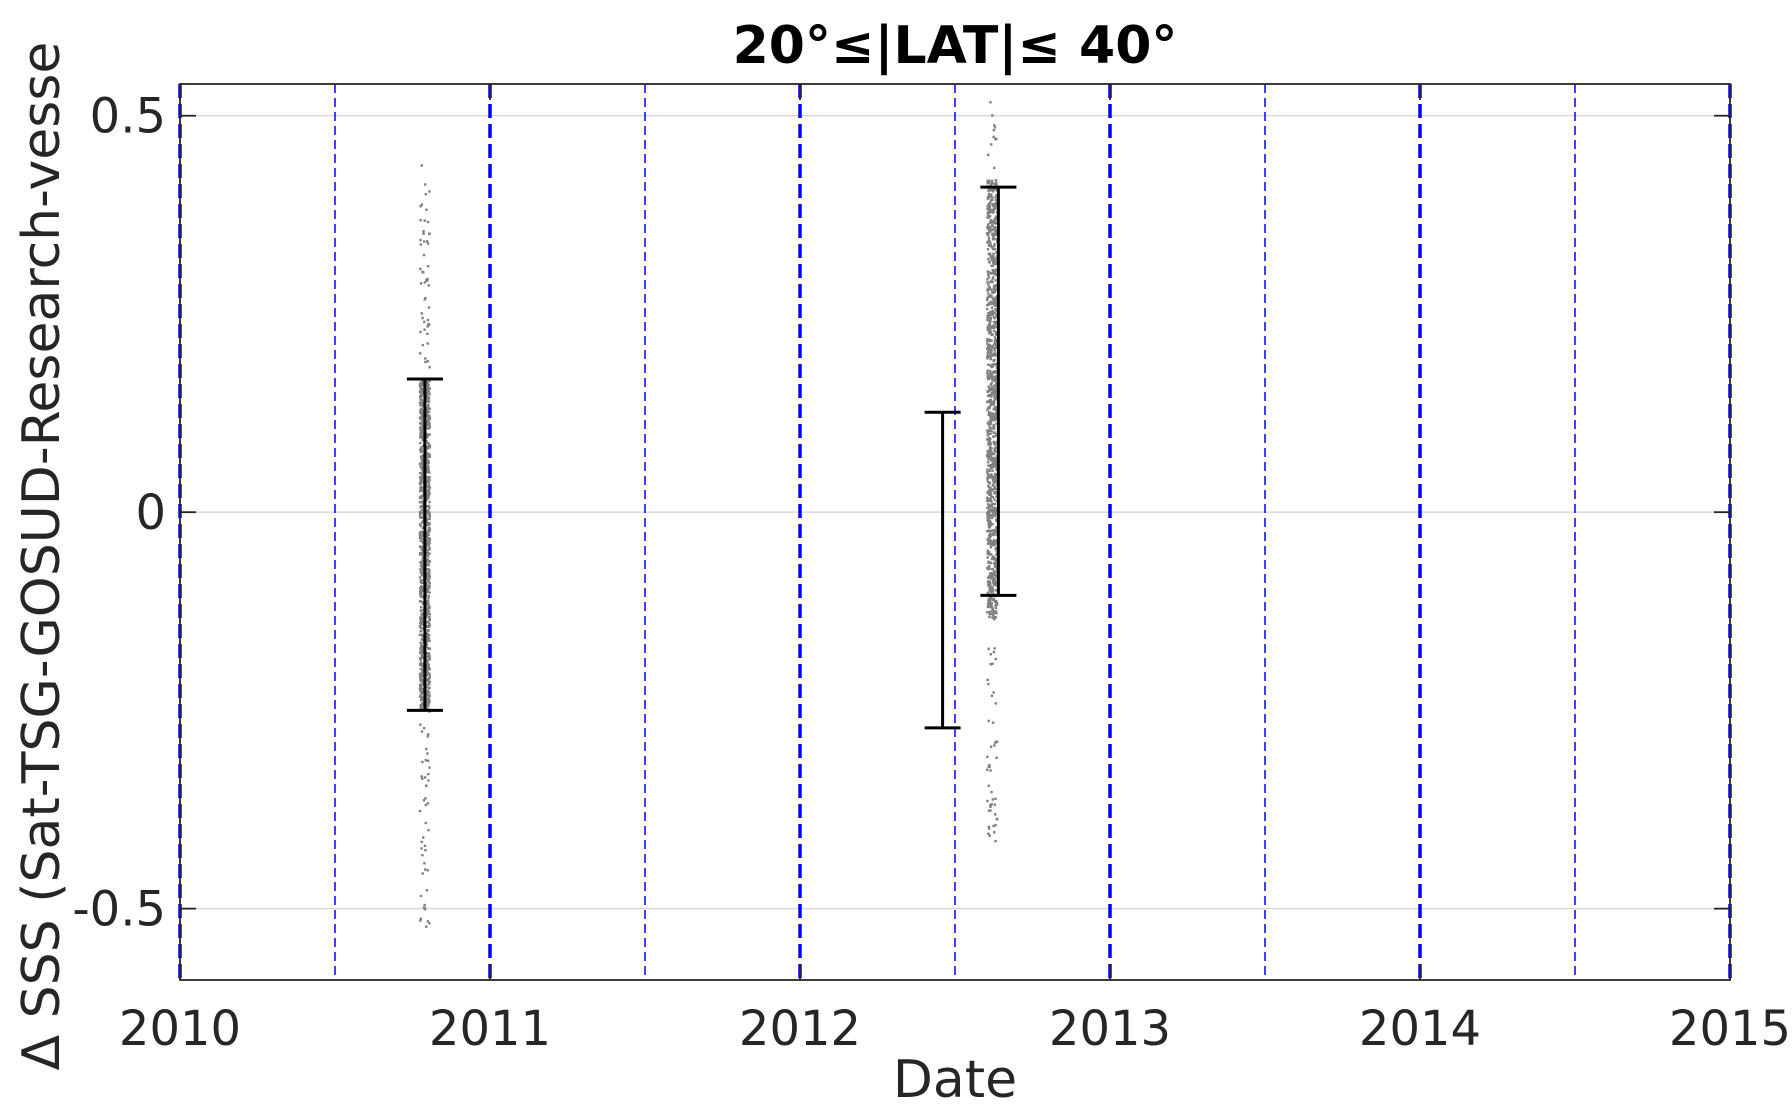  Describe the element at coordinates (1110, 1029) in the screenshot. I see `x-tick-label: 2013` at that location.